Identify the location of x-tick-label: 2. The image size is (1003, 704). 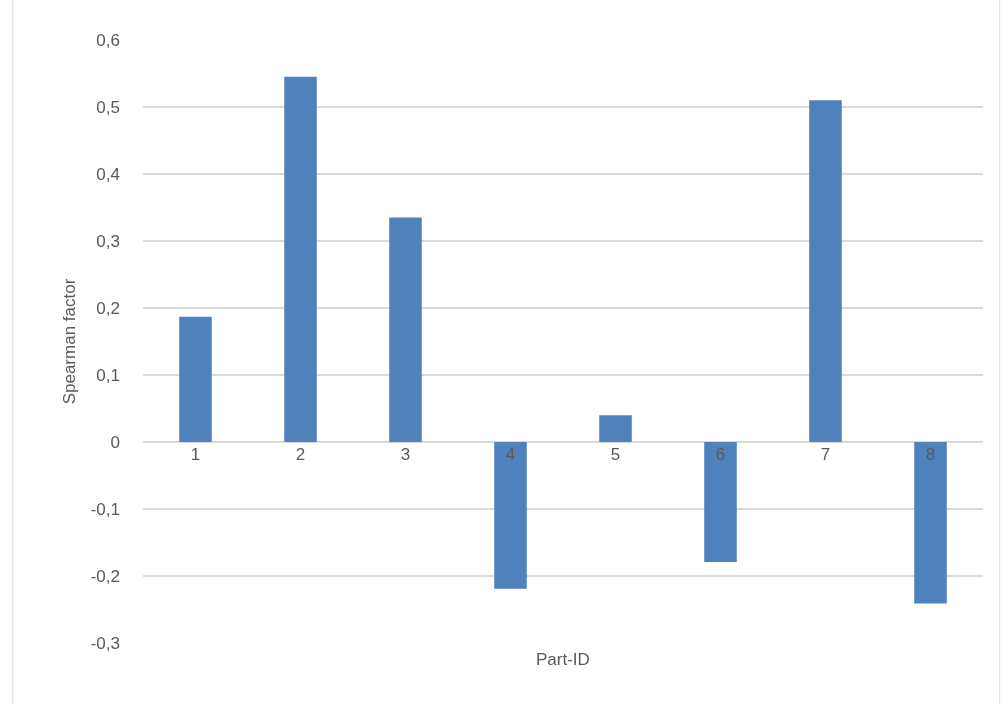
(300, 454).